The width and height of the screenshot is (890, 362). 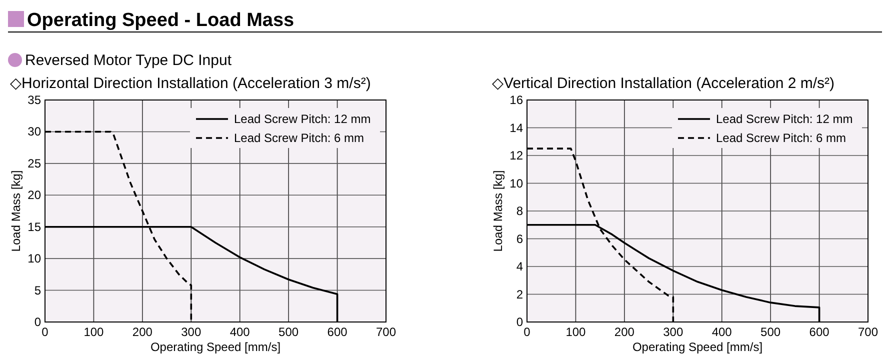 What do you see at coordinates (520, 239) in the screenshot?
I see `y-tick-label: 6` at bounding box center [520, 239].